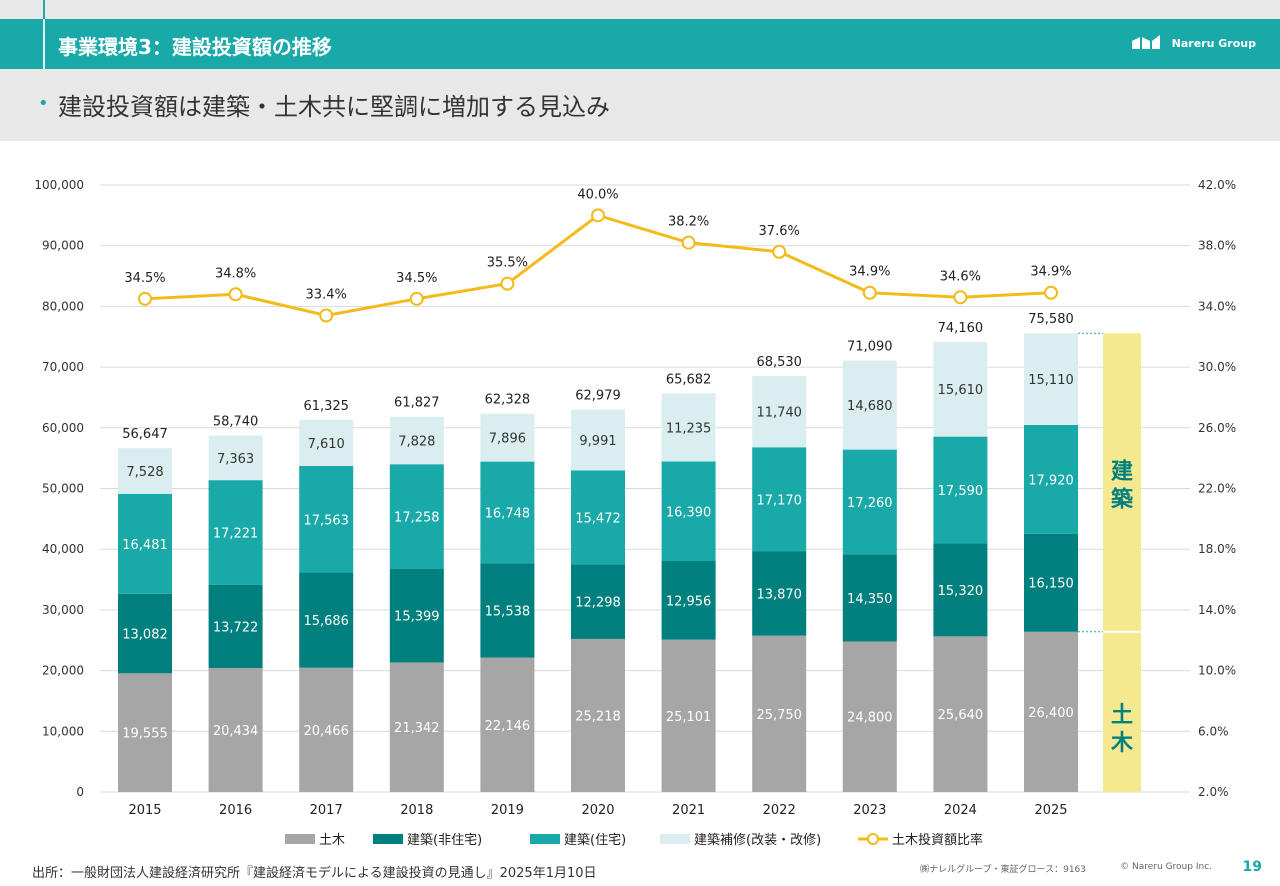 The height and width of the screenshot is (886, 1280). What do you see at coordinates (508, 726) in the screenshot?
I see `bar-value-label: 22,146` at bounding box center [508, 726].